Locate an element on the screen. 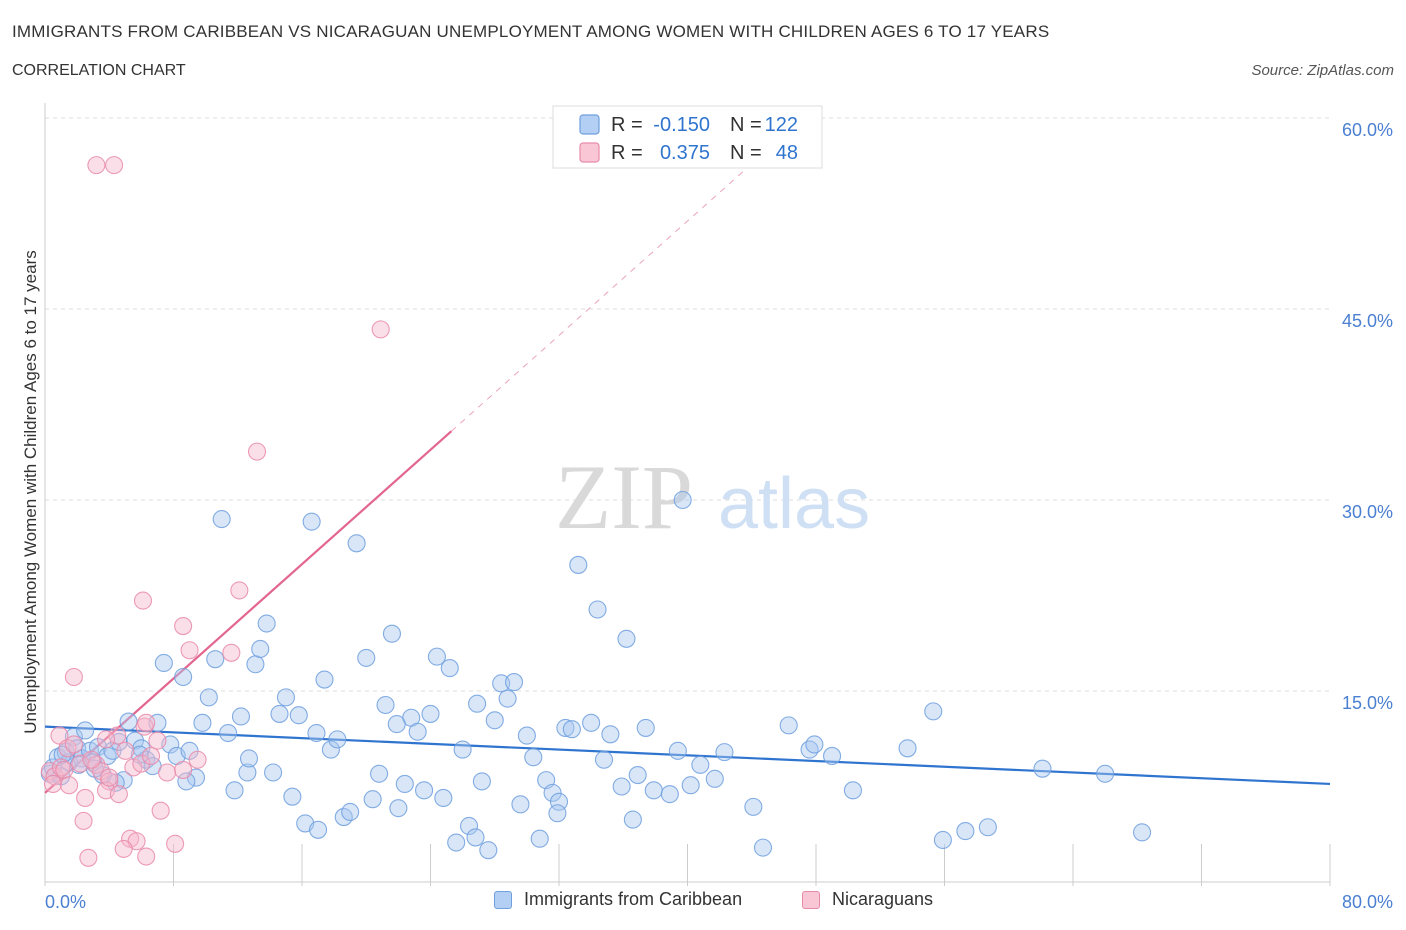  legend-swatch-nicaraguans is located at coordinates (589, 152).